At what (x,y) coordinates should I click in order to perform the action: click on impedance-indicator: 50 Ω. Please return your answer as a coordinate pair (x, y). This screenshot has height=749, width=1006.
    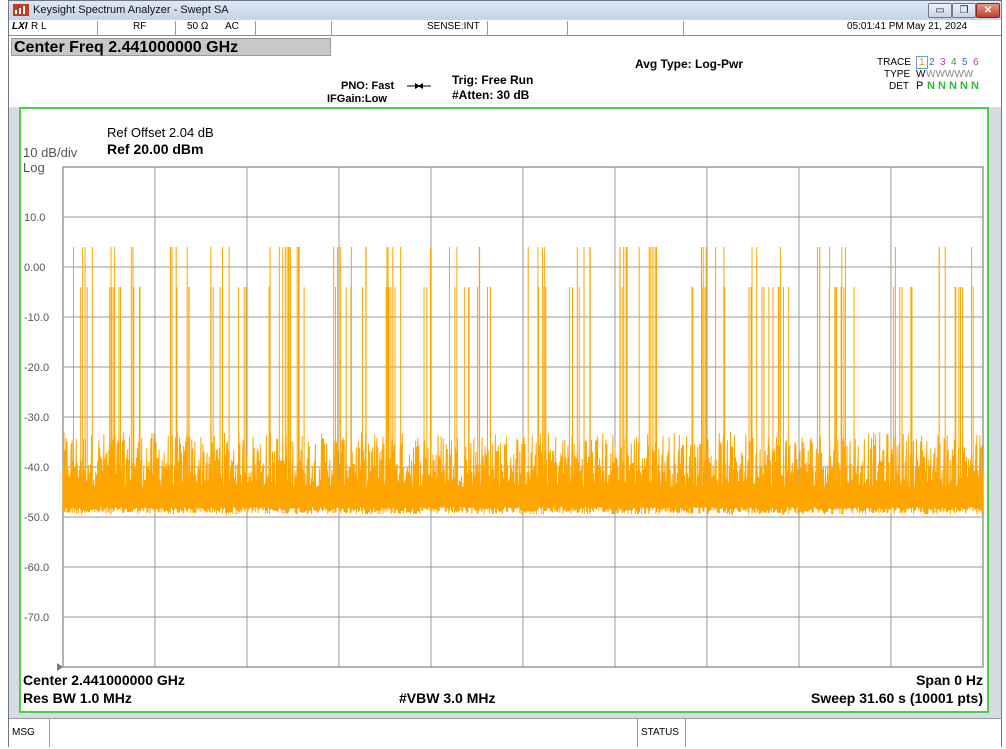
    Looking at the image, I should click on (198, 26).